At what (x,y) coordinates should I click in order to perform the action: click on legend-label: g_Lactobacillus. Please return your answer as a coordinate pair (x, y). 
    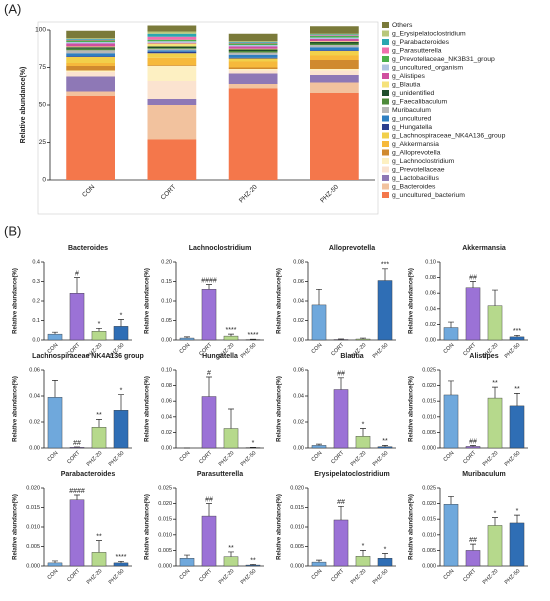
    Looking at the image, I should click on (415, 178).